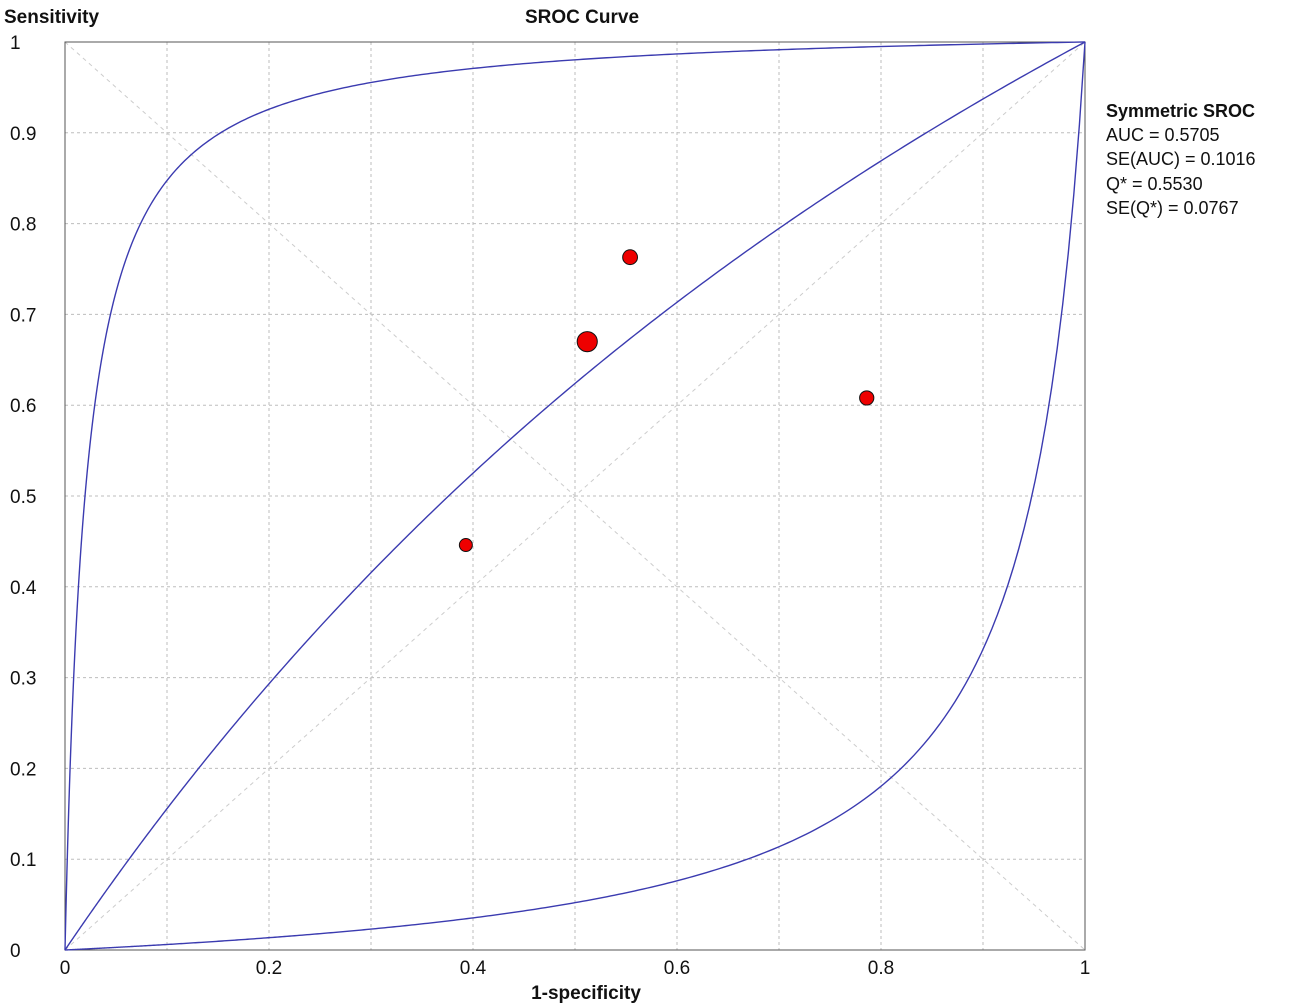 Image resolution: width=1299 pixels, height=1007 pixels. I want to click on chart-title: SROC Curve, so click(582, 17).